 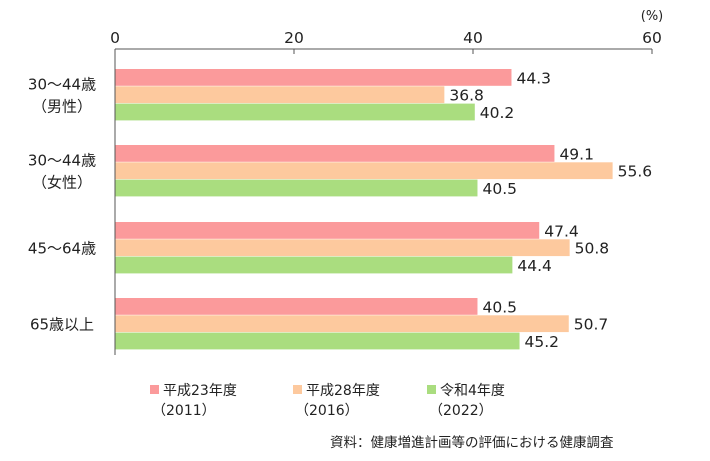 I want to click on value-label-1-1: 55.6, so click(x=635, y=172).